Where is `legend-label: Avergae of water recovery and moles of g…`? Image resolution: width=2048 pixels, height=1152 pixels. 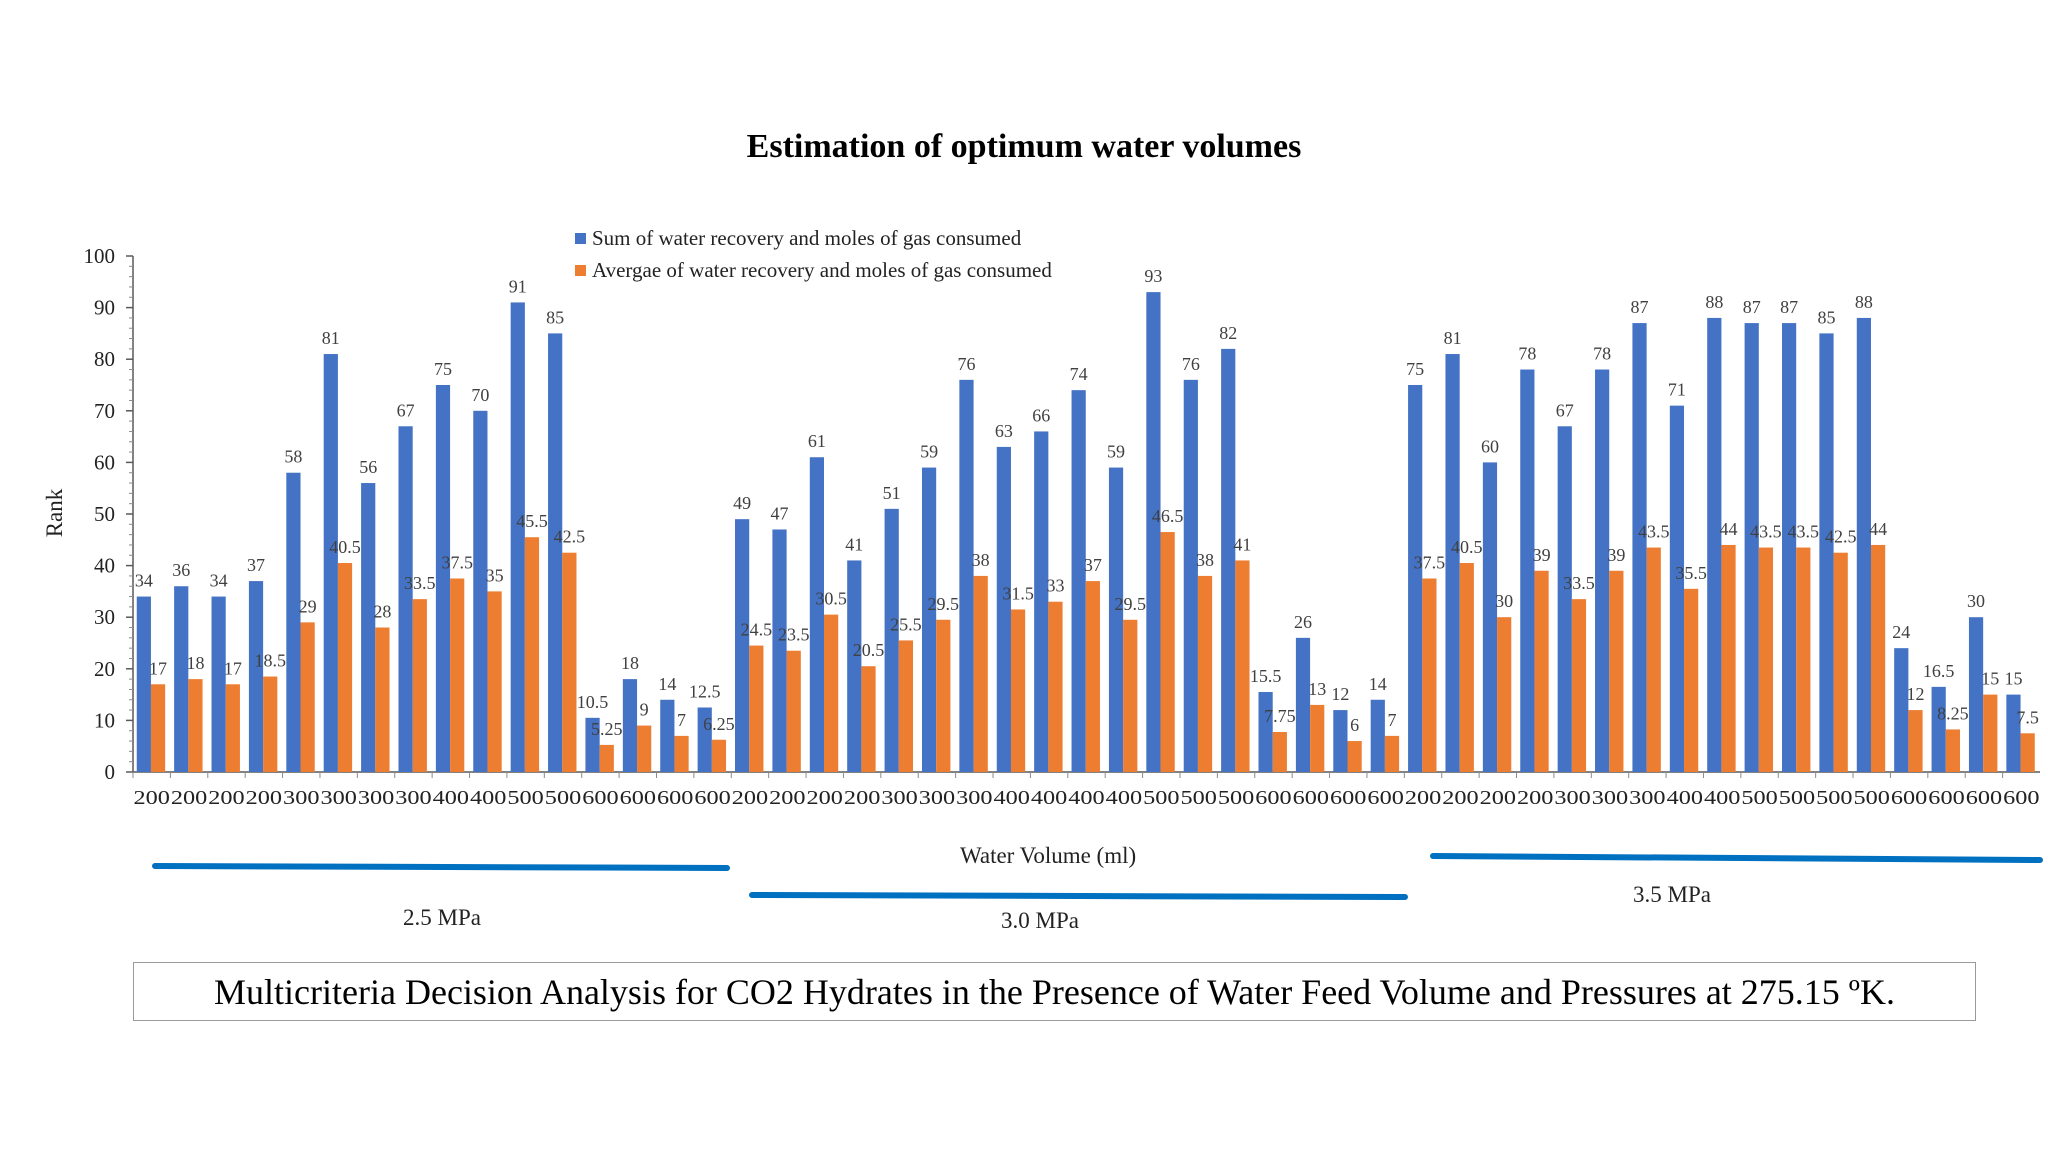 legend-label: Avergae of water recovery and moles of g… is located at coordinates (822, 270).